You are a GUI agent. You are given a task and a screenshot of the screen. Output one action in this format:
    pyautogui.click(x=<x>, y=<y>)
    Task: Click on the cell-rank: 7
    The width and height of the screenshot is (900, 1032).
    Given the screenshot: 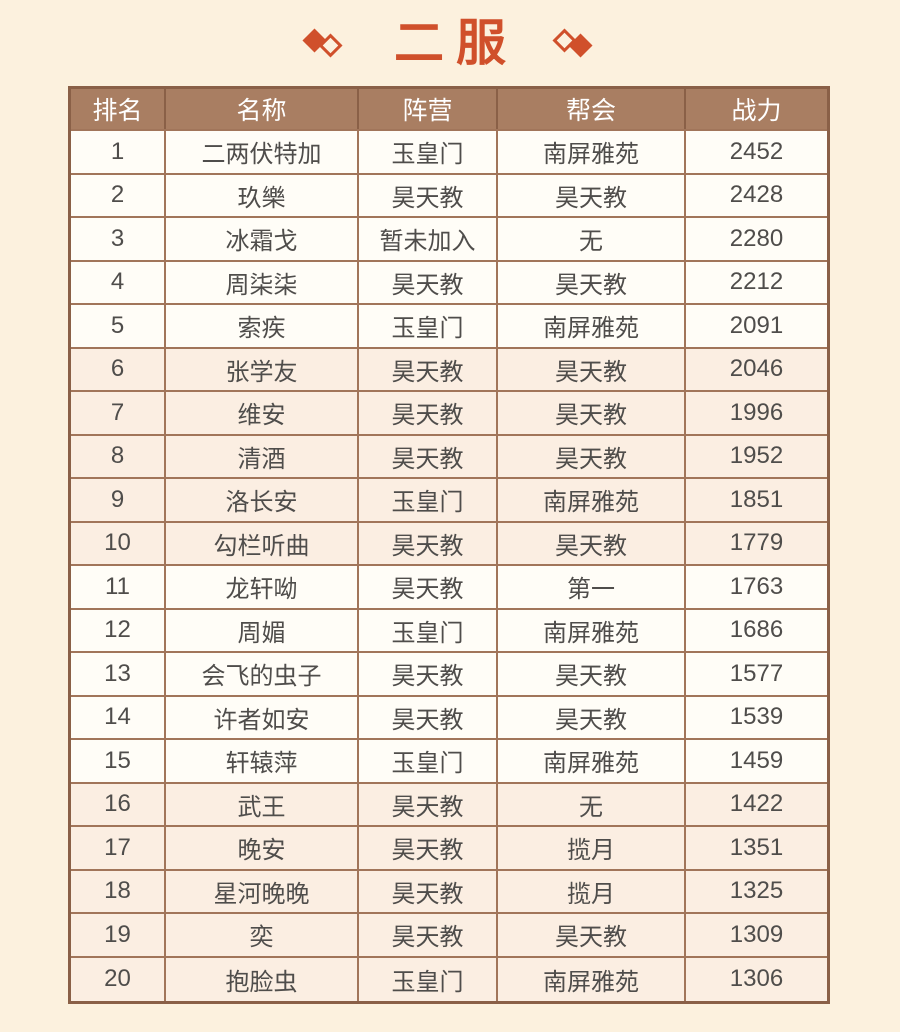 What is the action you would take?
    pyautogui.click(x=118, y=413)
    